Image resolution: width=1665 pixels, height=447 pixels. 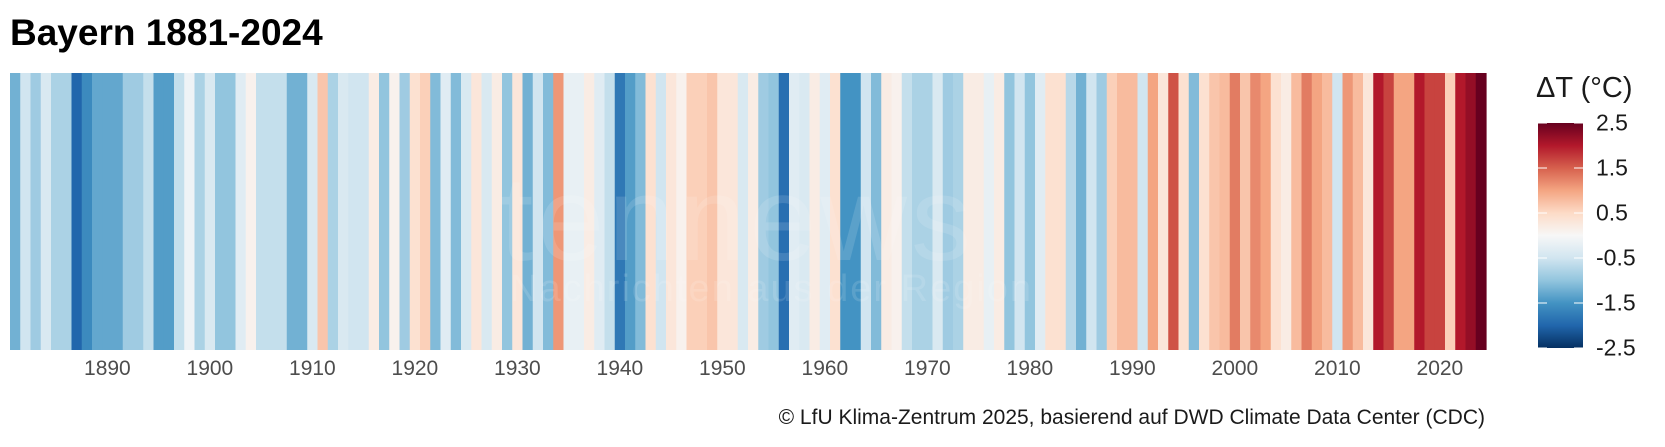 What do you see at coordinates (1122, 211) in the screenshot?
I see `stripe-1989` at bounding box center [1122, 211].